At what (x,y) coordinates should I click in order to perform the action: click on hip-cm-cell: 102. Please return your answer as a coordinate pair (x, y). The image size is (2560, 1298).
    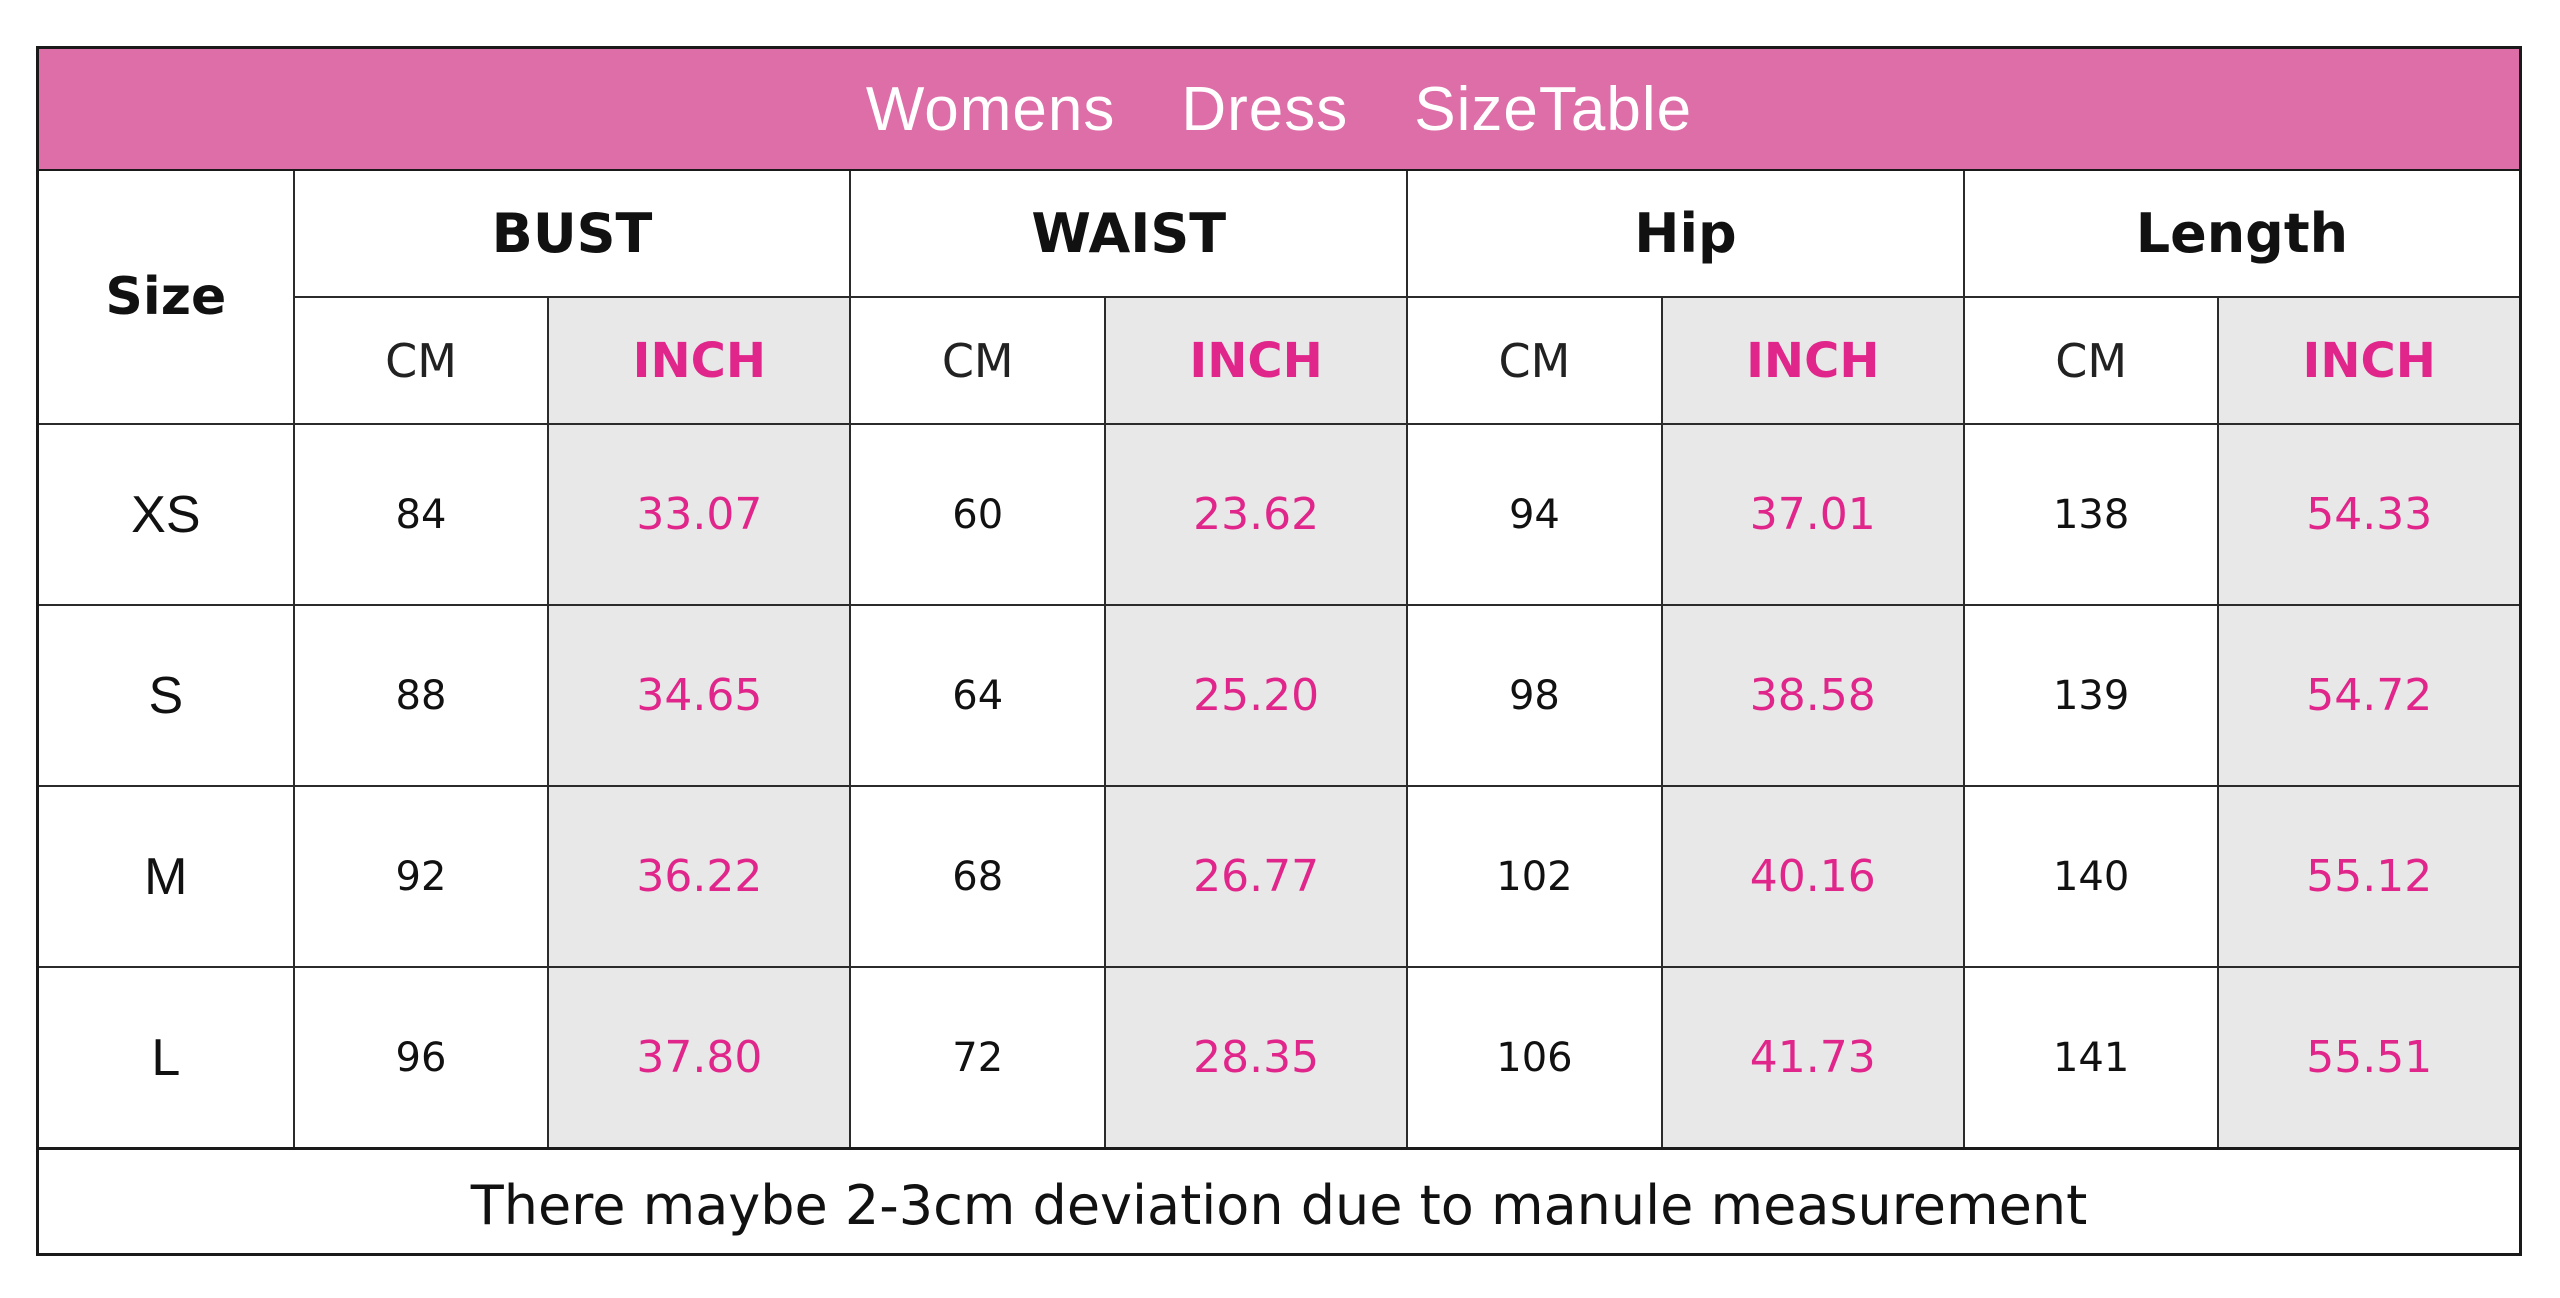
    Looking at the image, I should click on (1534, 876).